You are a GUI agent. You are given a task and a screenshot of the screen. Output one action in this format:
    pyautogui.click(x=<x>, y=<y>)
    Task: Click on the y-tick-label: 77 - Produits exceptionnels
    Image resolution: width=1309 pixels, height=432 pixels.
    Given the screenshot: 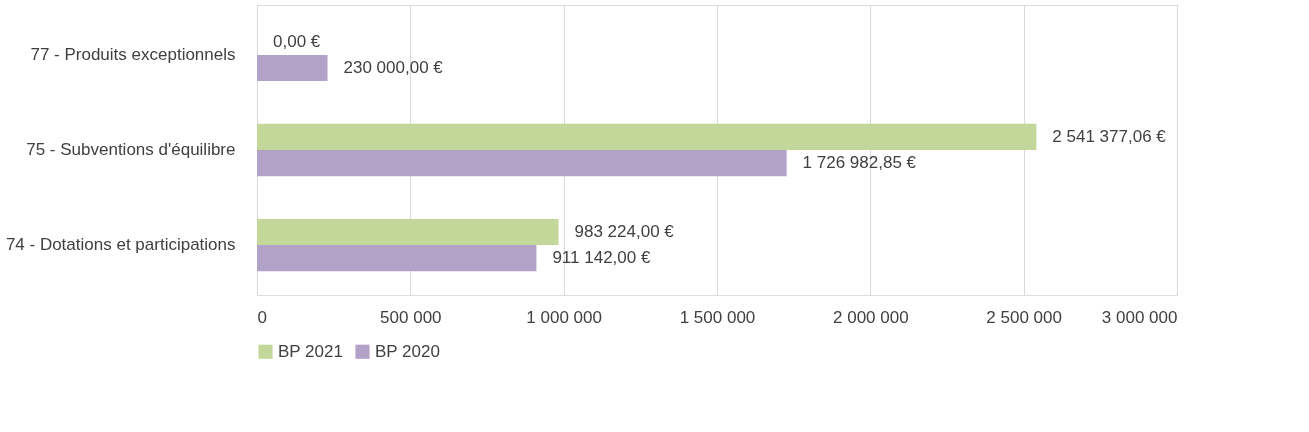 What is the action you would take?
    pyautogui.click(x=133, y=54)
    